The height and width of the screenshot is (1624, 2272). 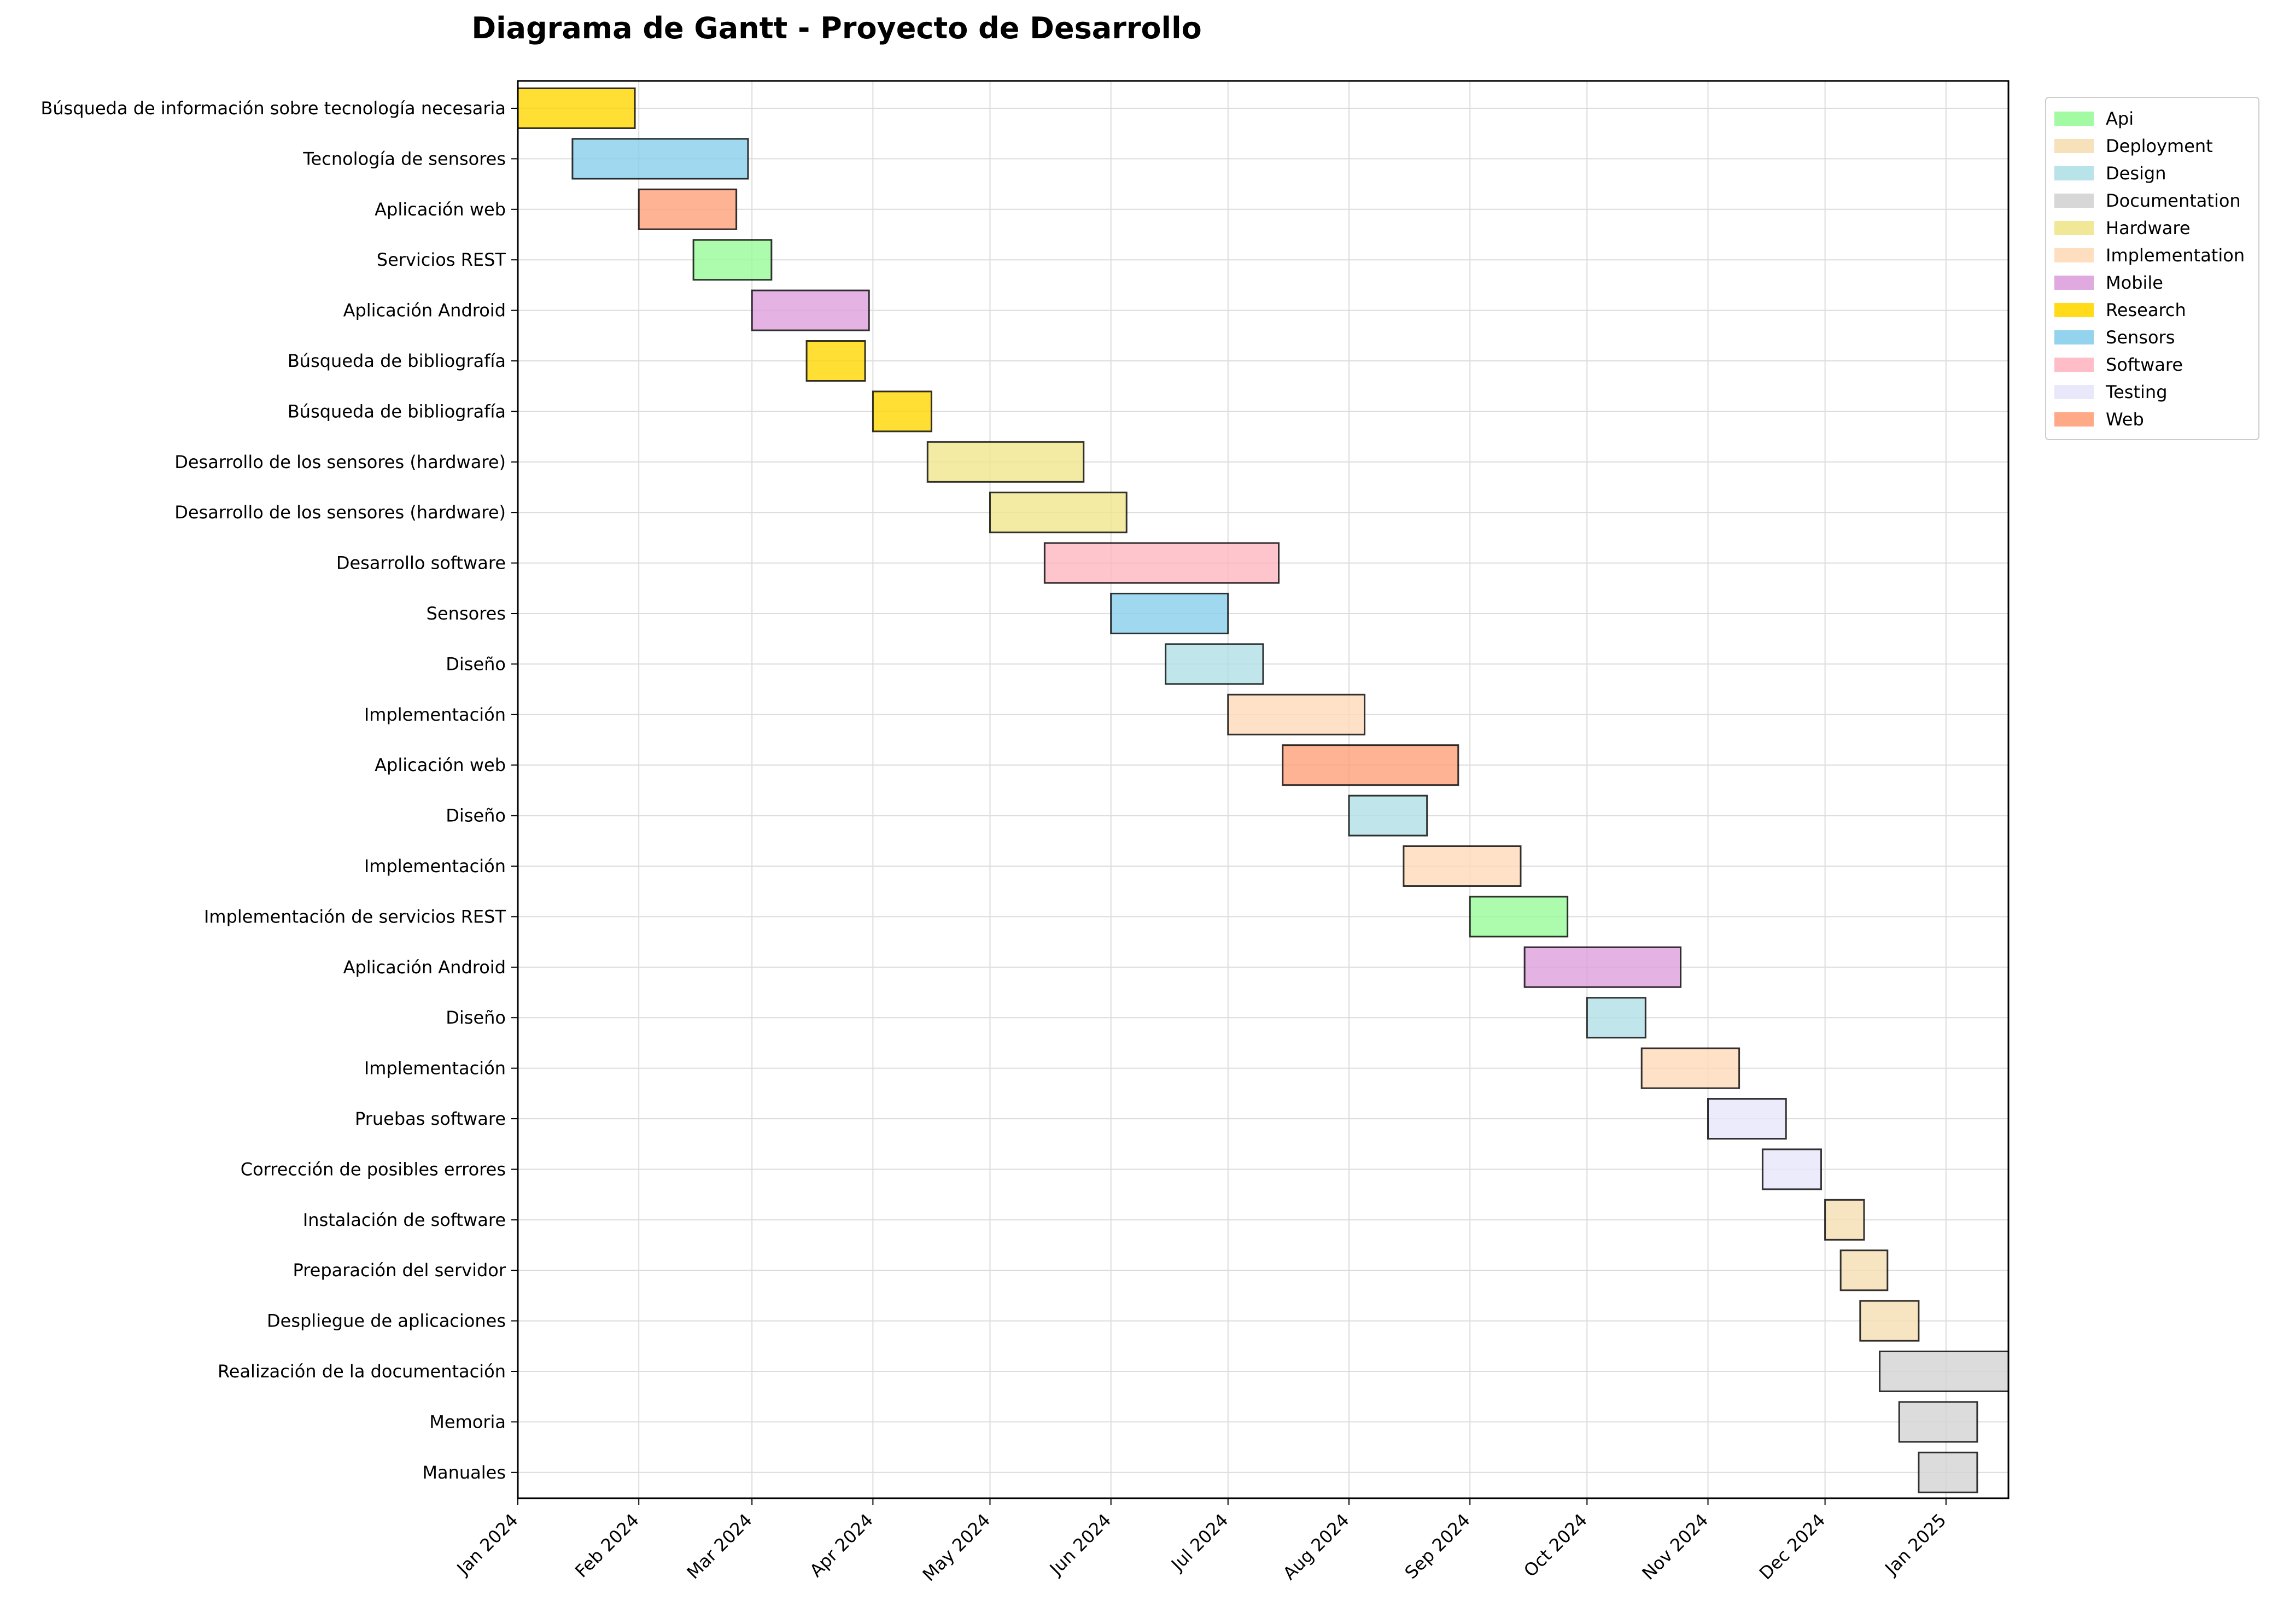 I want to click on task-label: Servicios REST, so click(x=442, y=259).